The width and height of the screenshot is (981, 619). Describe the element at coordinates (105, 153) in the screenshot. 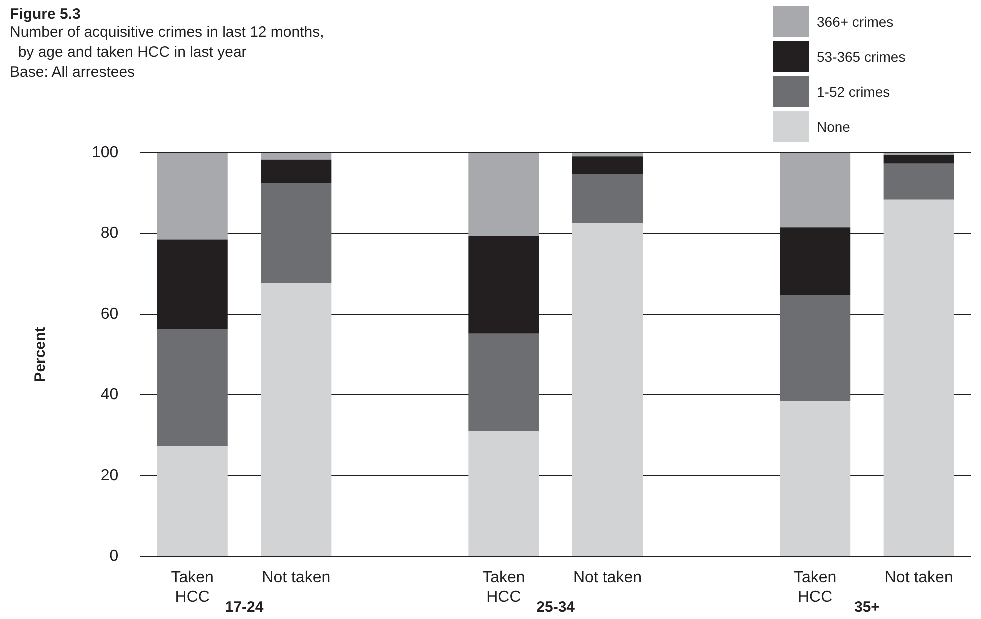

I see `y-tick-label: 100` at that location.